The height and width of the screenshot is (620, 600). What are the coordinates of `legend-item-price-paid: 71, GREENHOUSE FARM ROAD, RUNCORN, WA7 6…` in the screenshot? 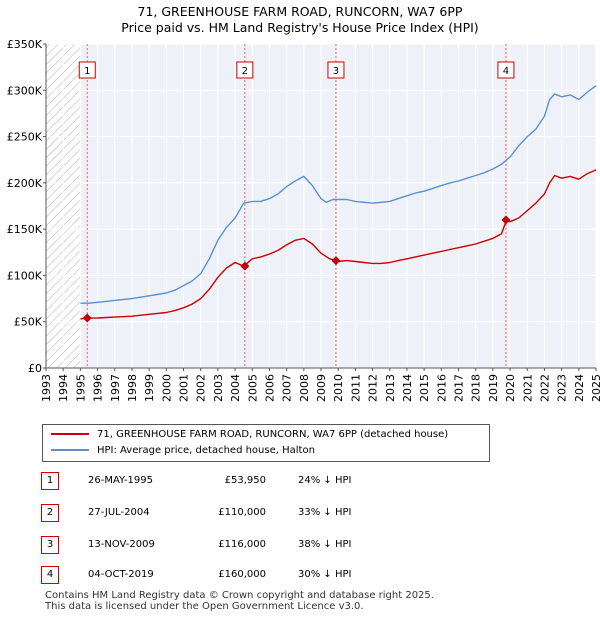 It's located at (249, 435).